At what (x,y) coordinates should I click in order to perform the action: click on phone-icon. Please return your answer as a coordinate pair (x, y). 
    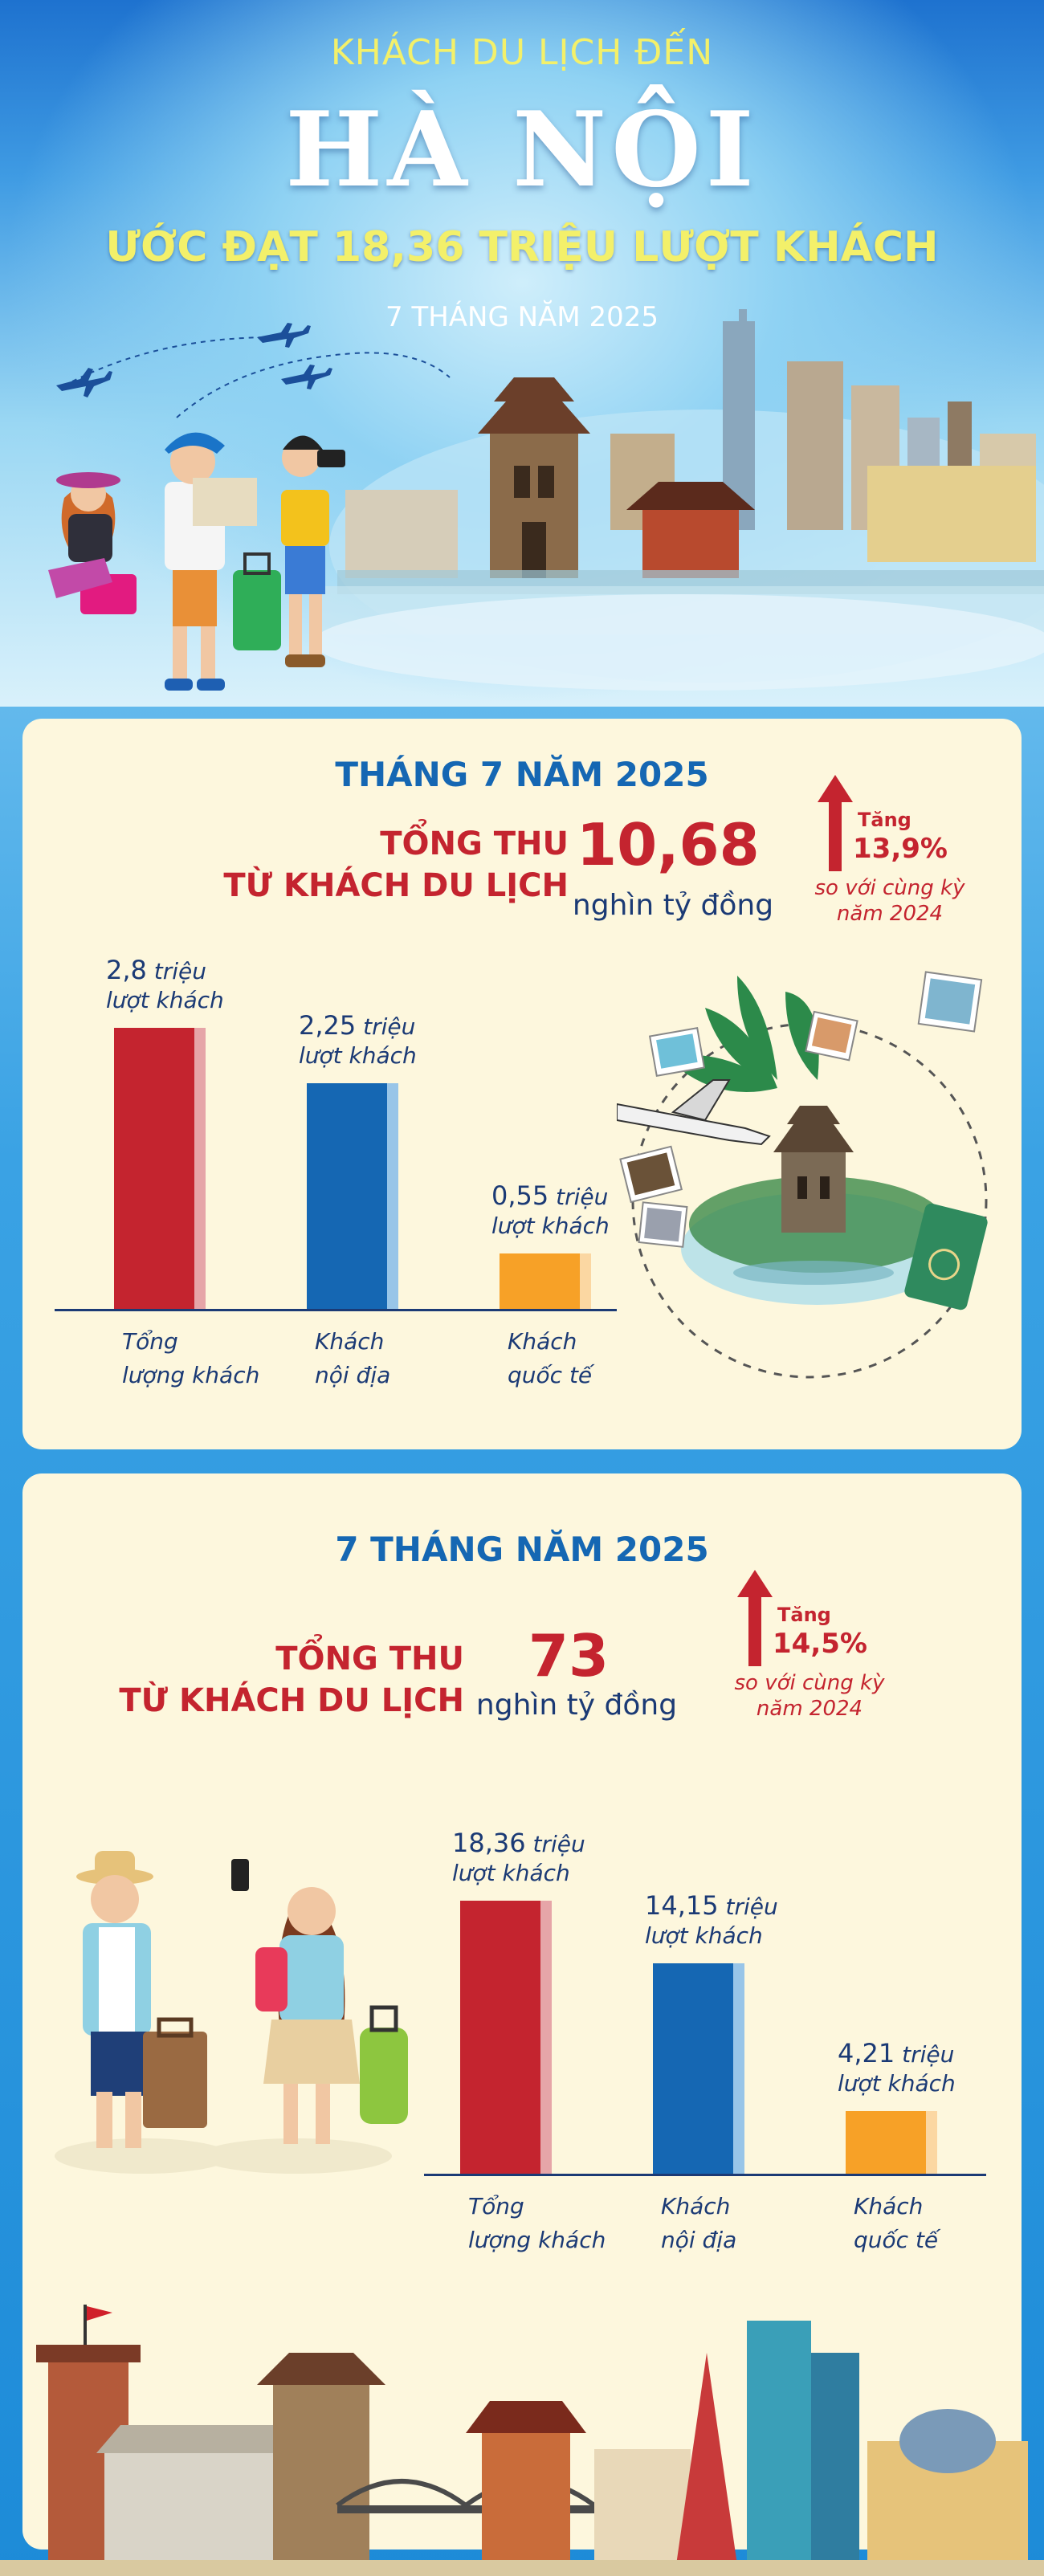
    Looking at the image, I should click on (240, 1875).